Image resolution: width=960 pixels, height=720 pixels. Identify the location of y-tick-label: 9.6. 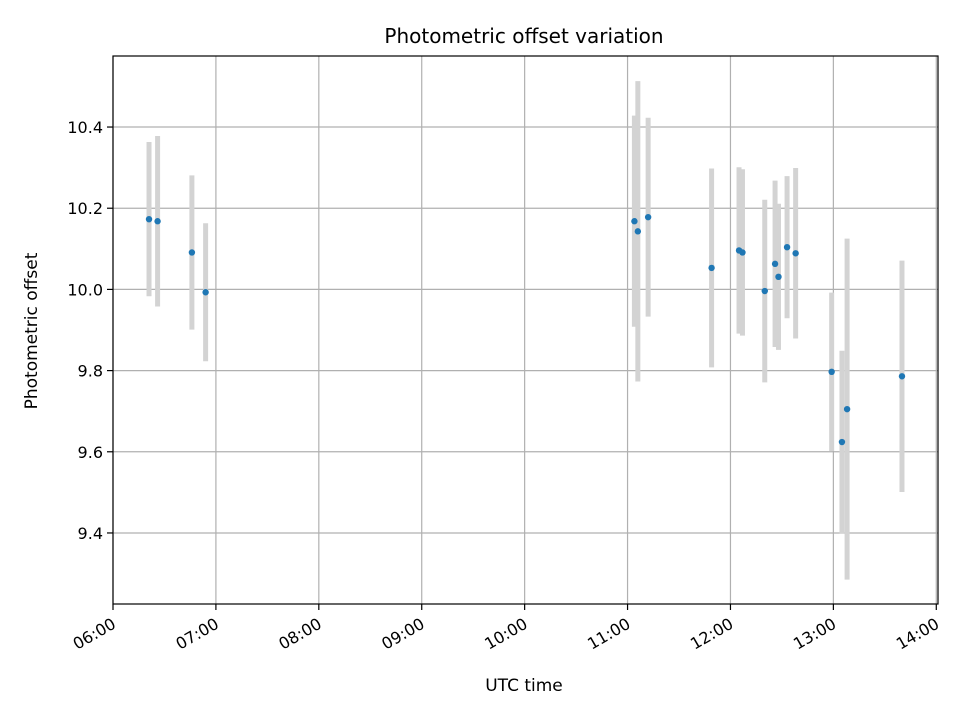
(90, 452).